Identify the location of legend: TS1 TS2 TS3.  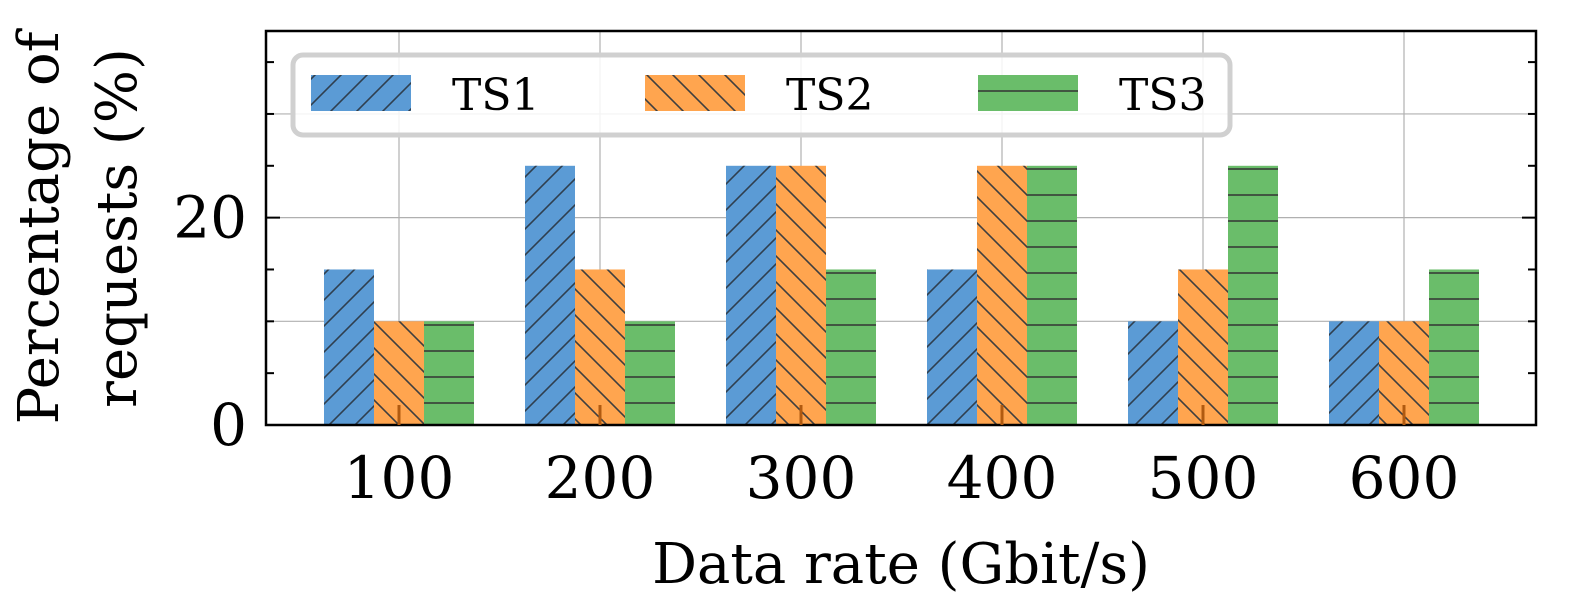
(761, 95).